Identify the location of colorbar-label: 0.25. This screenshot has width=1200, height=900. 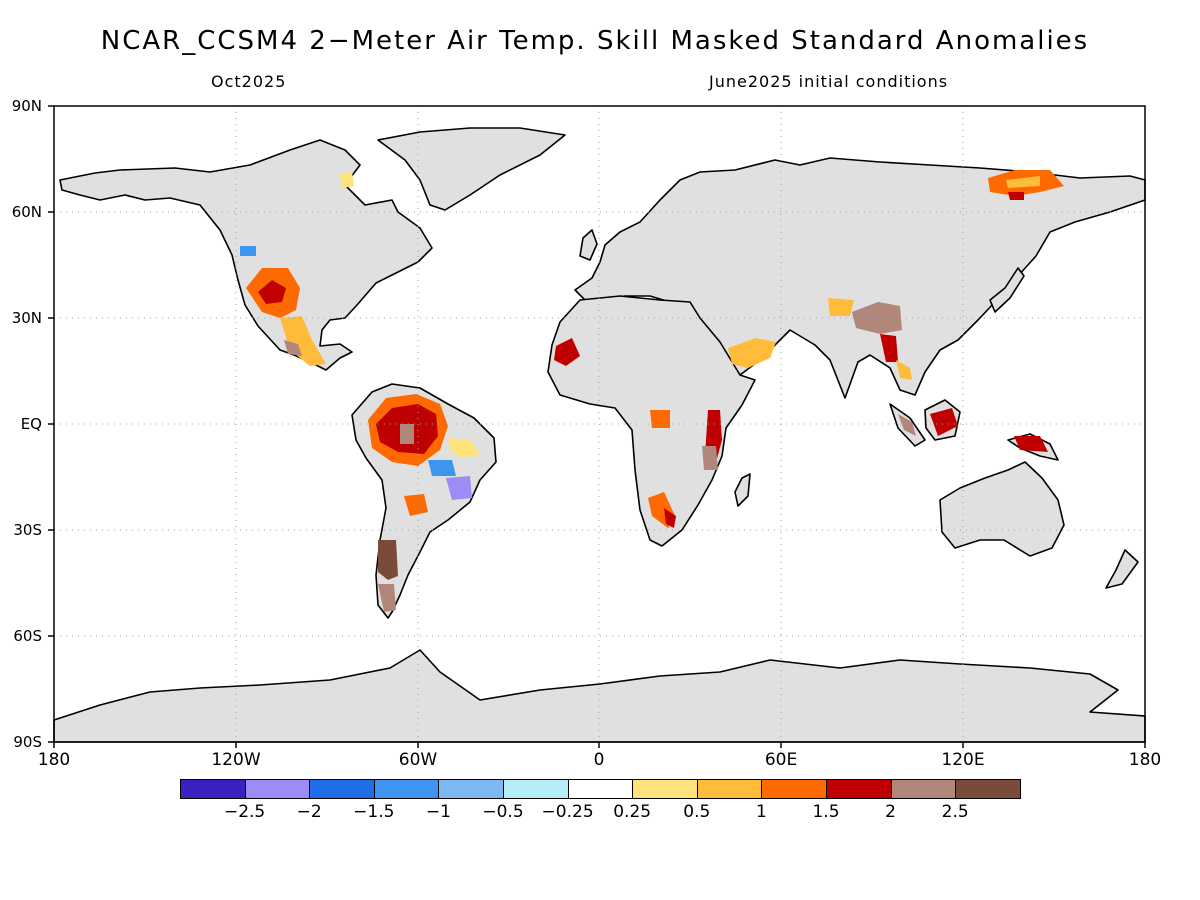
(632, 812).